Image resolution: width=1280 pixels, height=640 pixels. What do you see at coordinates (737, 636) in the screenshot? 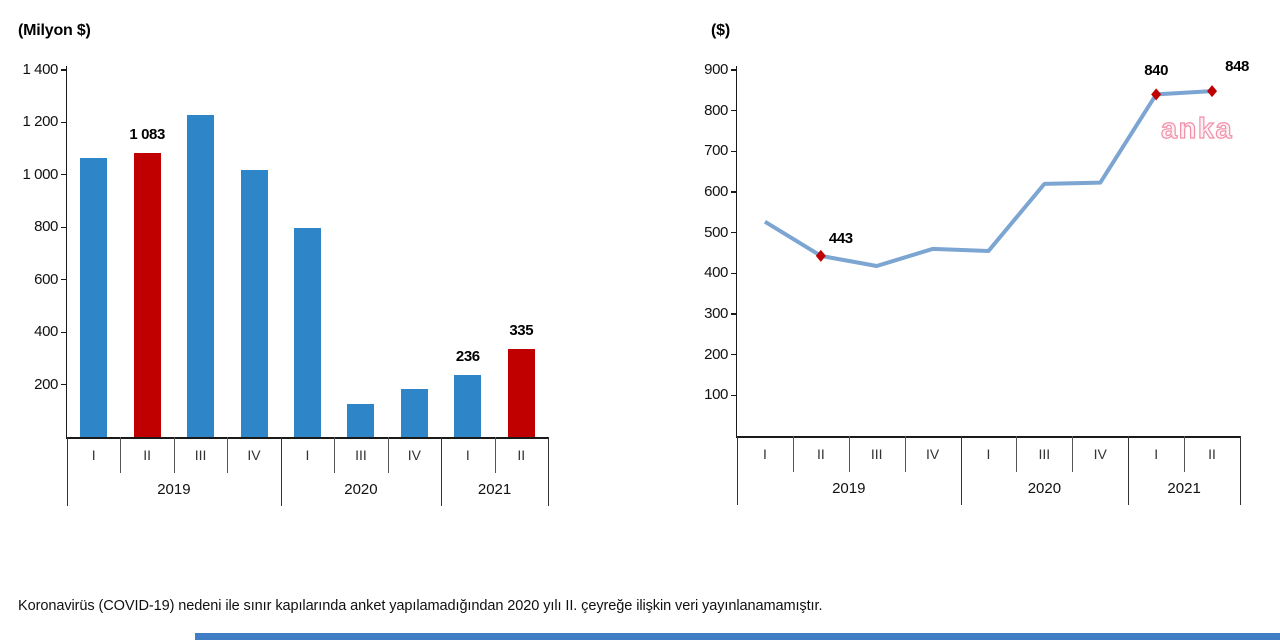
I see `bottom-accent-bar` at bounding box center [737, 636].